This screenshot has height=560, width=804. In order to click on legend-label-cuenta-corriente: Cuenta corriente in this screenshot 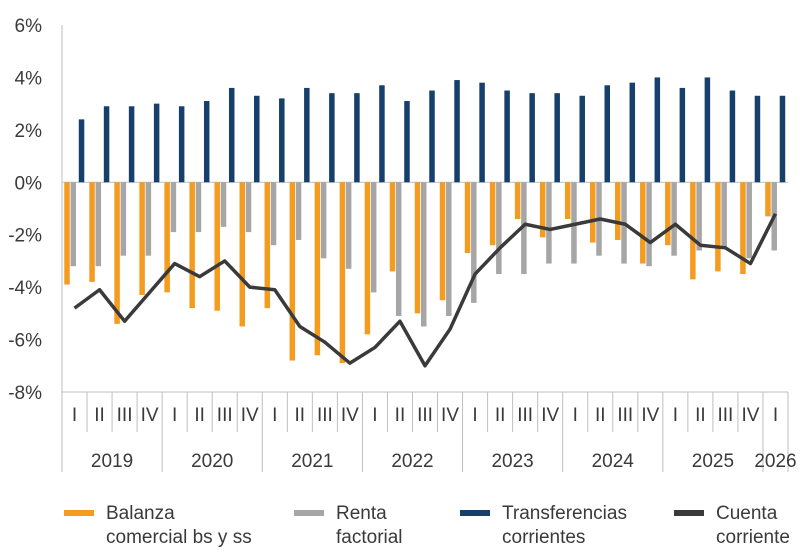, I will do `click(753, 525)`.